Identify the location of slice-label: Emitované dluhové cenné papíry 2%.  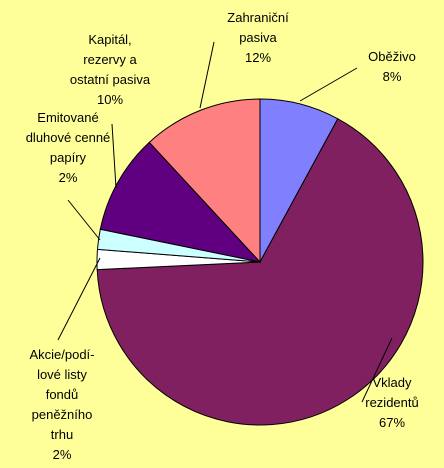
(68, 148).